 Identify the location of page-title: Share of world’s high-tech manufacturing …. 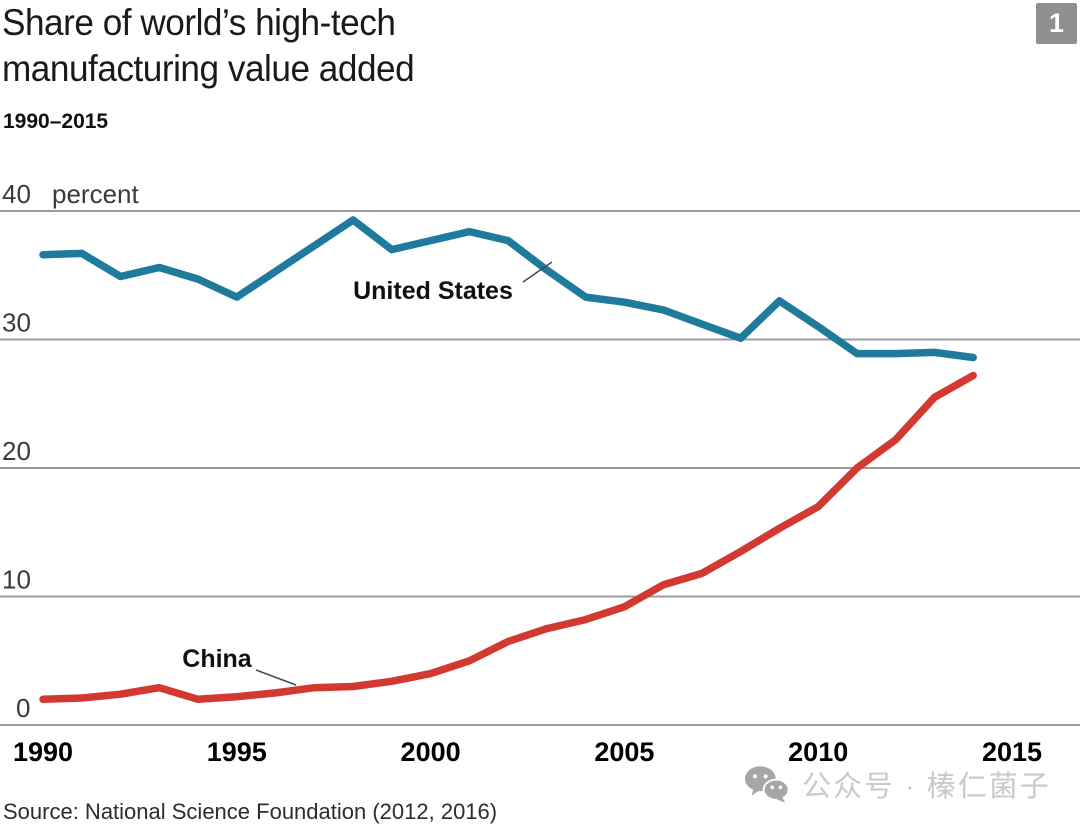
(208, 46).